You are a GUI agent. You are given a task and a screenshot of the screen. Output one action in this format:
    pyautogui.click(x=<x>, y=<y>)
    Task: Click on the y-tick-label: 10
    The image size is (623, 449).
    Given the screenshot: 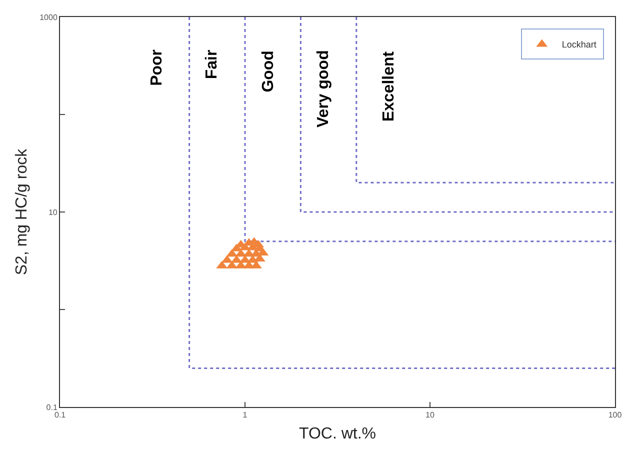 What is the action you would take?
    pyautogui.click(x=53, y=212)
    